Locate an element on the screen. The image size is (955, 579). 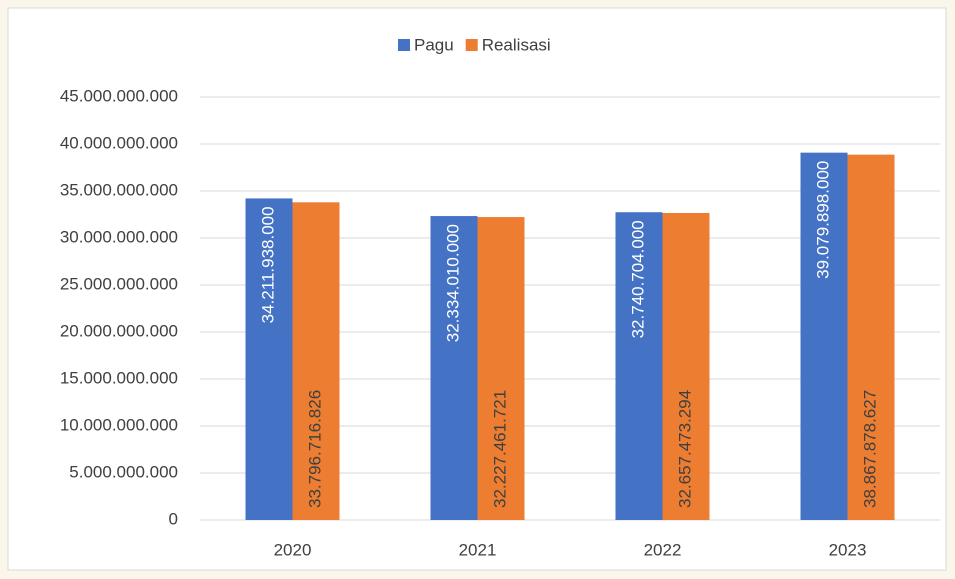
y-tick-label: 10.000.000.000 is located at coordinates (119, 424).